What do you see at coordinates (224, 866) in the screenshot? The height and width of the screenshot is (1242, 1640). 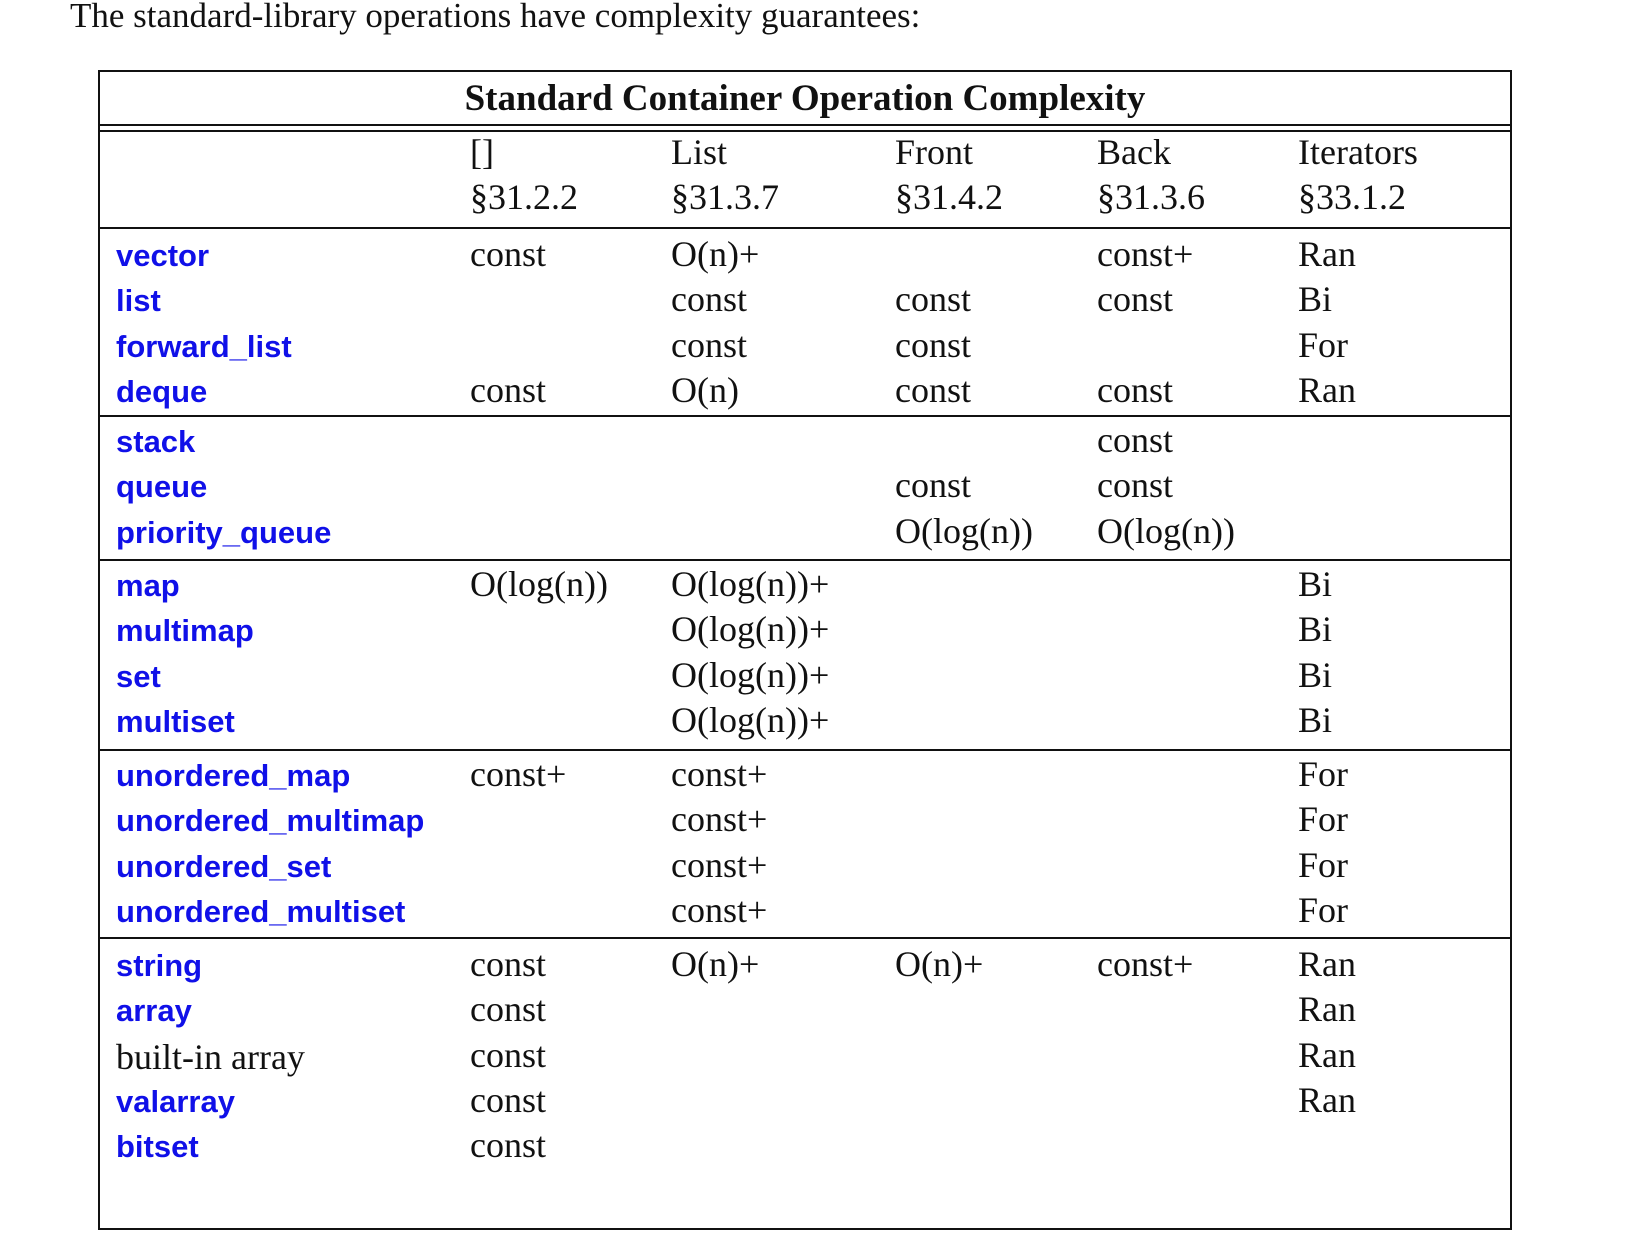 I see `container-link-unordered-set: unordered_set` at bounding box center [224, 866].